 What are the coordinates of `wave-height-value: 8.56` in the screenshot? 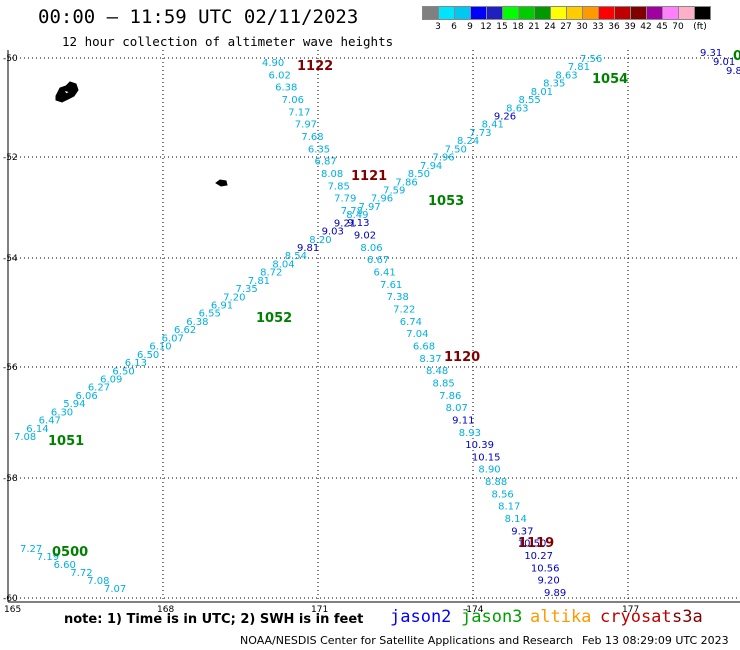 It's located at (503, 494).